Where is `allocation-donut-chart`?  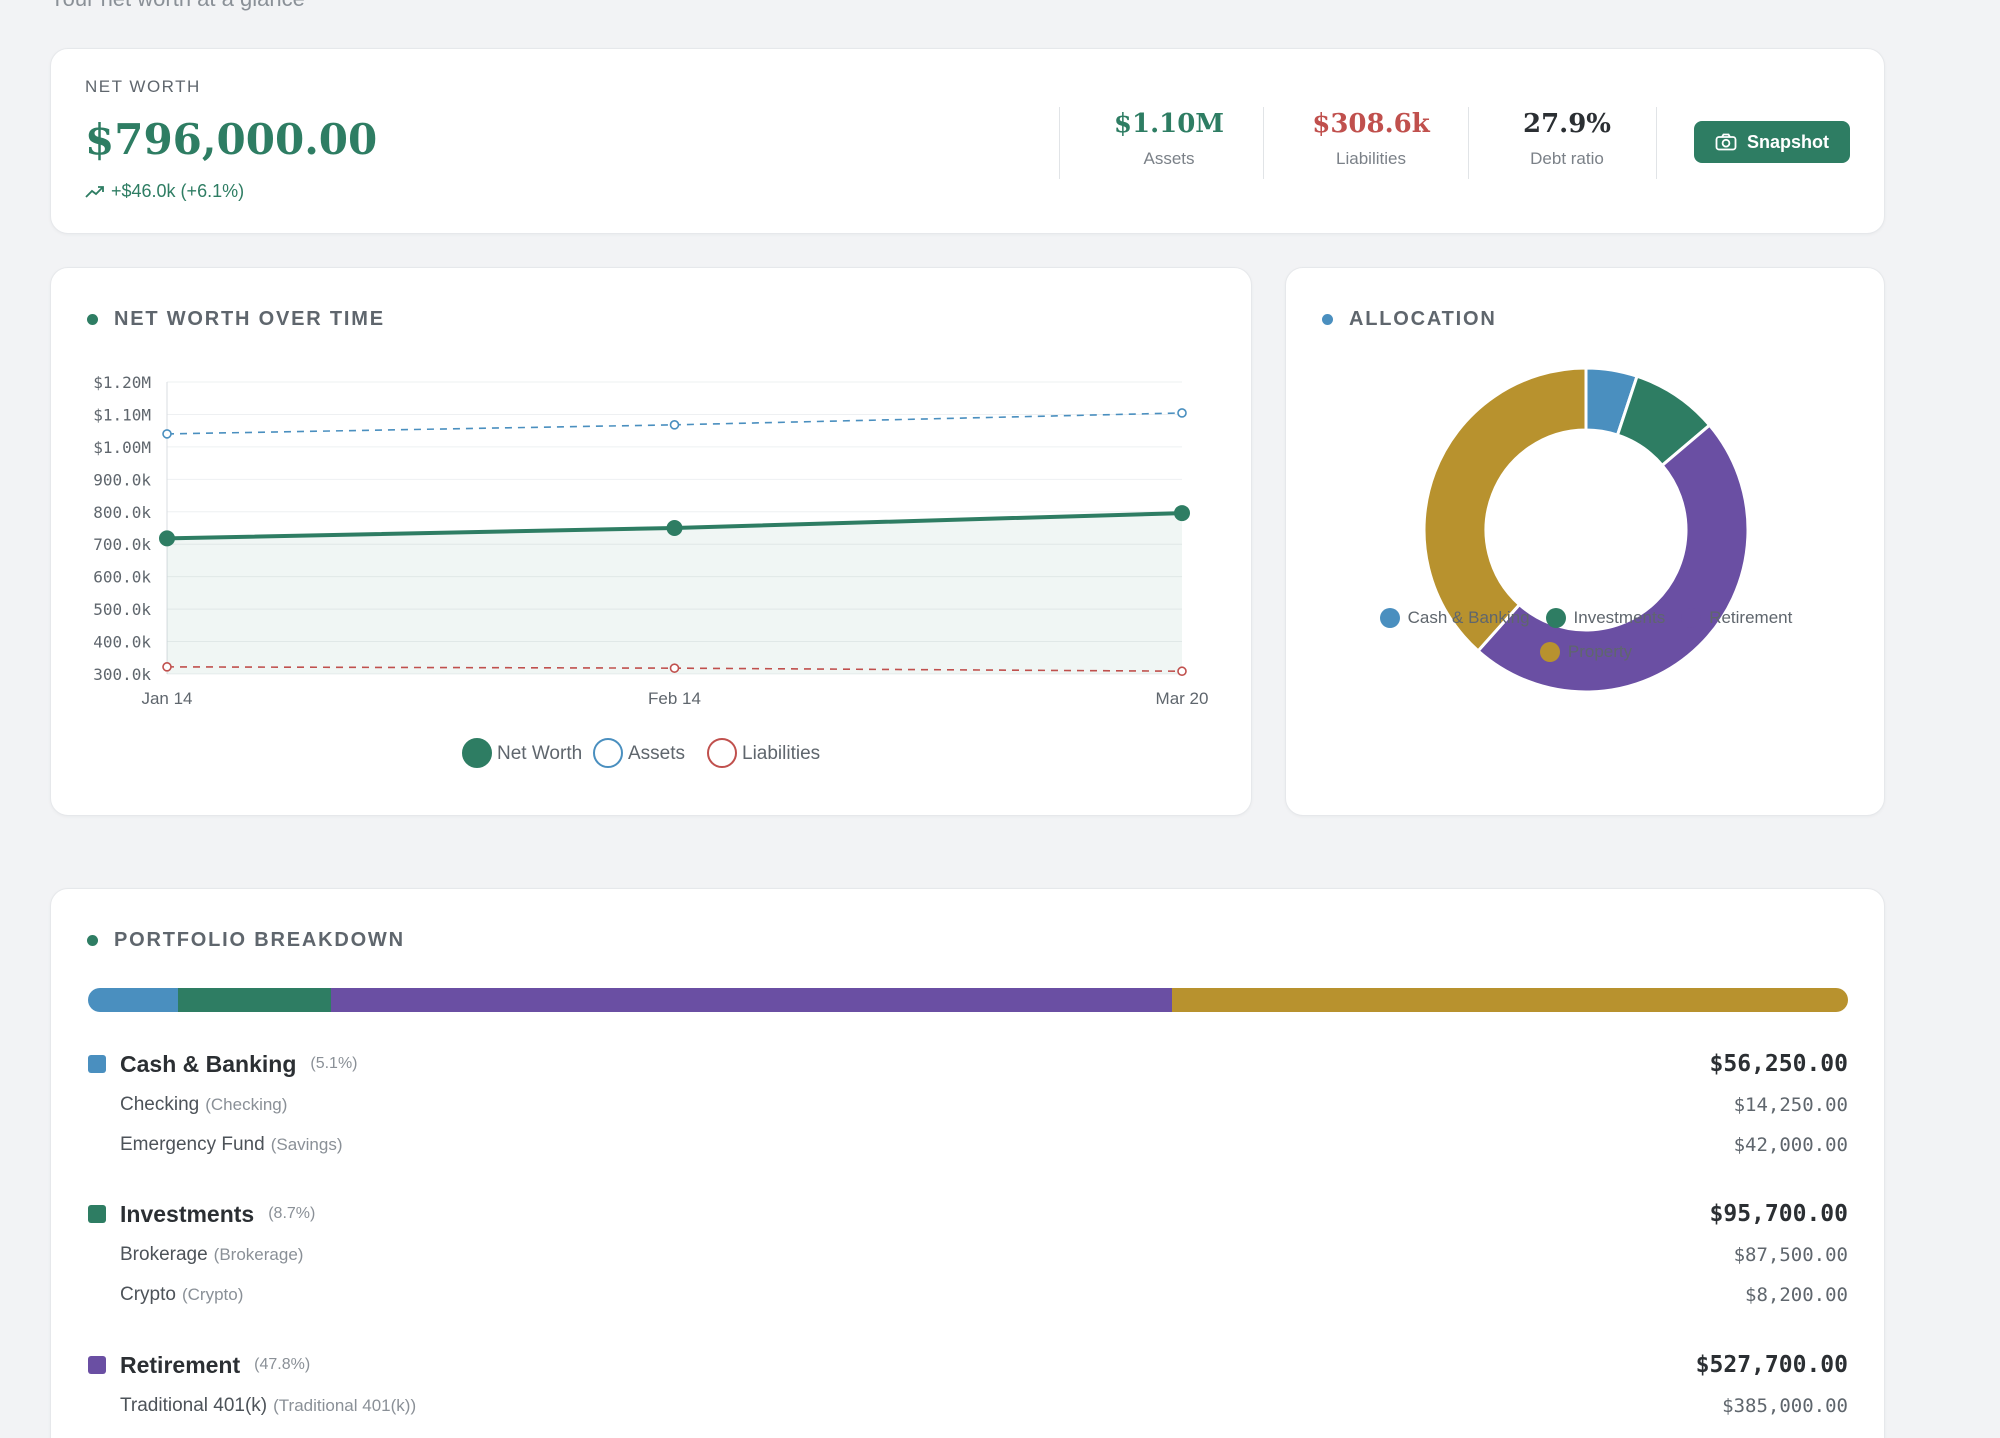 allocation-donut-chart is located at coordinates (1586, 530).